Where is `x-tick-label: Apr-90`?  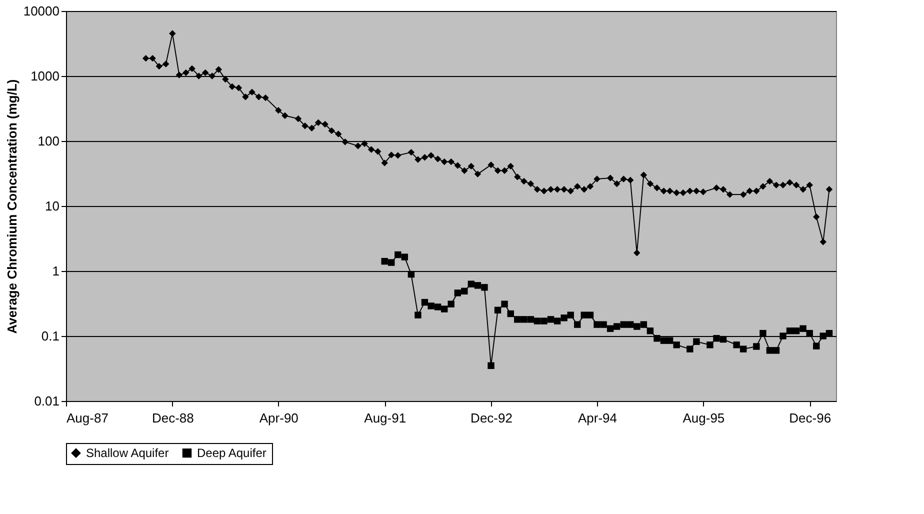
x-tick-label: Apr-90 is located at coordinates (278, 418).